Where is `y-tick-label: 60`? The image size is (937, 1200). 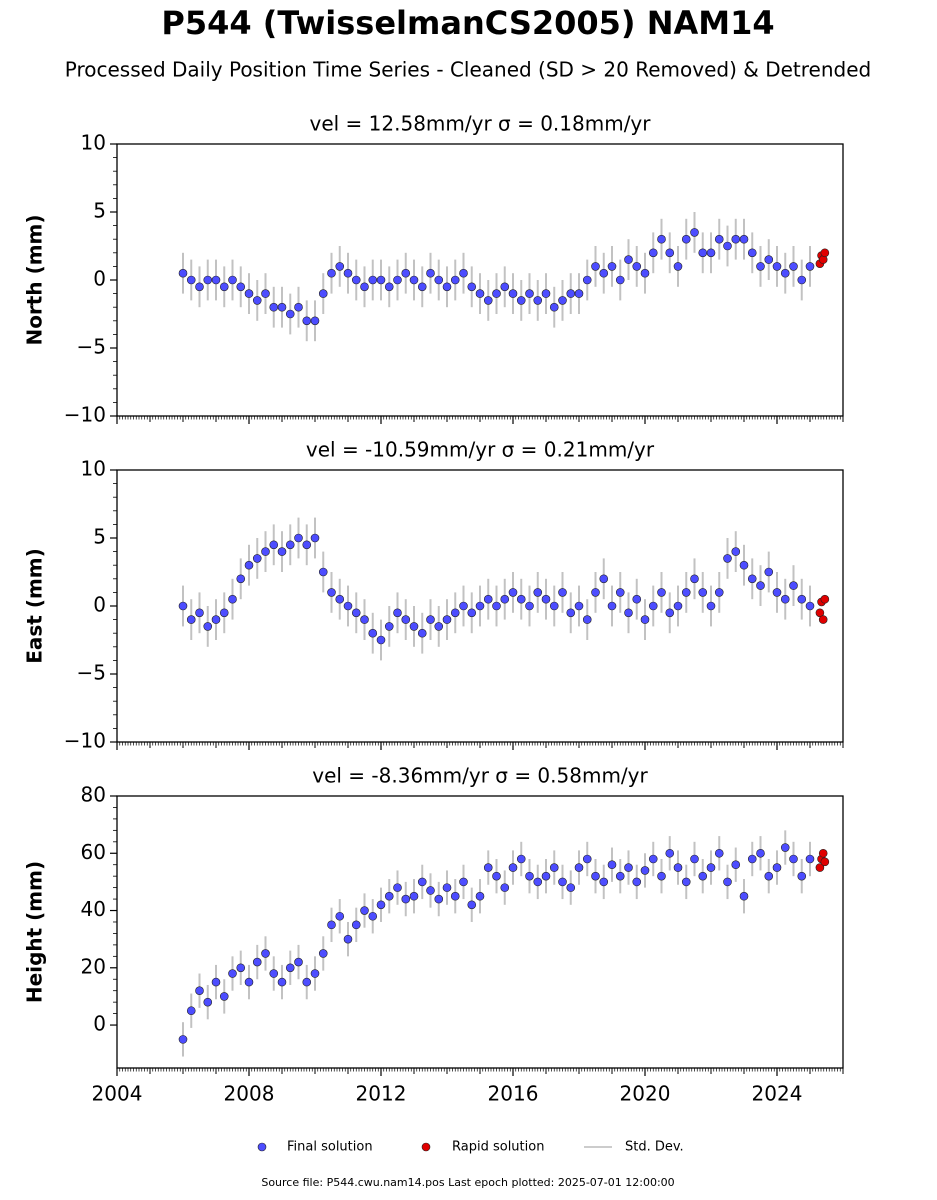 y-tick-label: 60 is located at coordinates (93, 852).